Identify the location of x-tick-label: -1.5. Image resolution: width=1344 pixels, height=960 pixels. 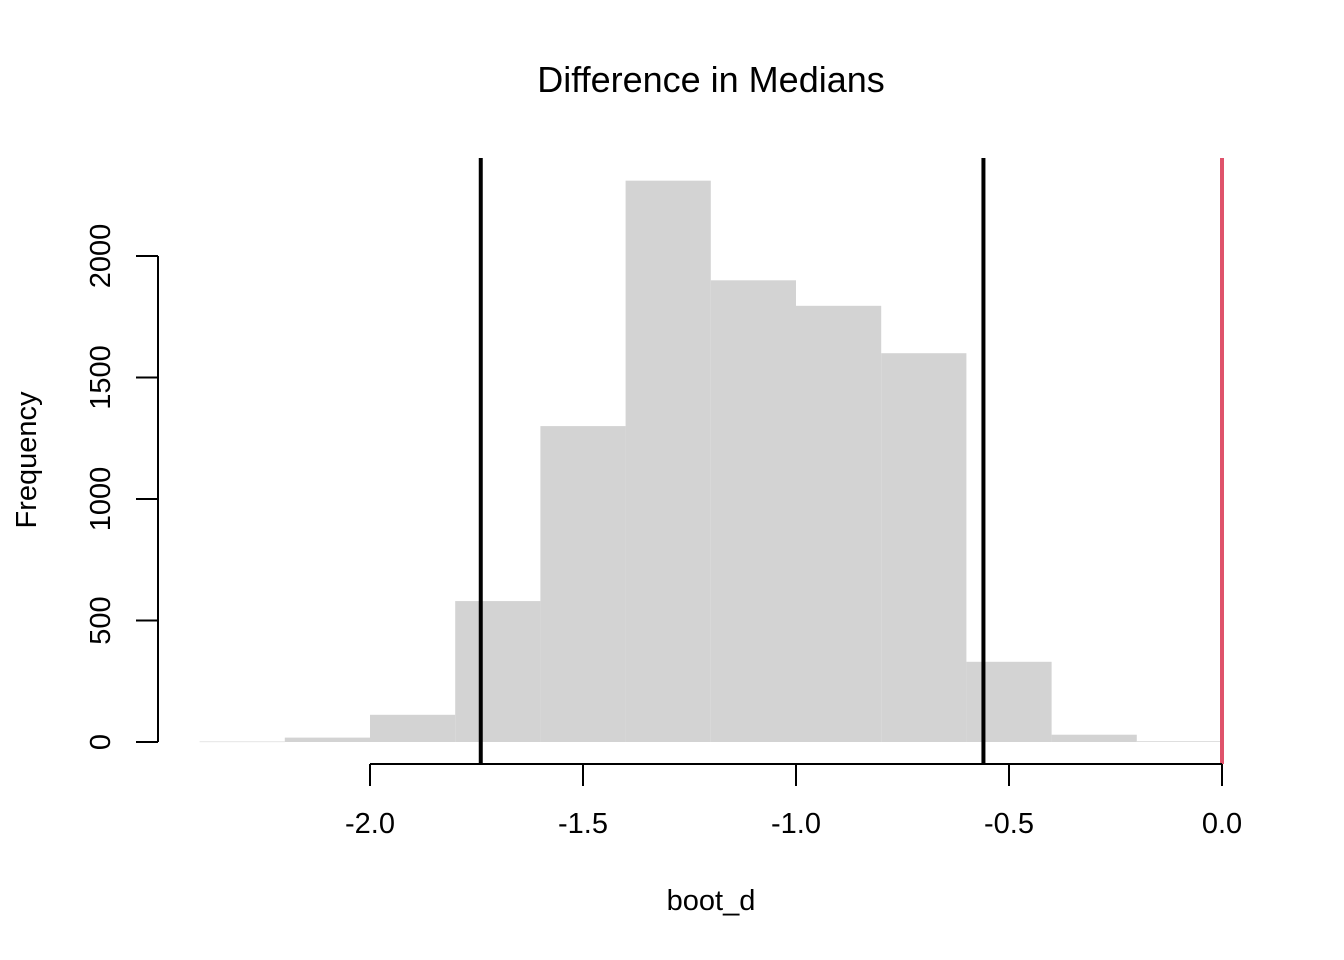
(583, 824).